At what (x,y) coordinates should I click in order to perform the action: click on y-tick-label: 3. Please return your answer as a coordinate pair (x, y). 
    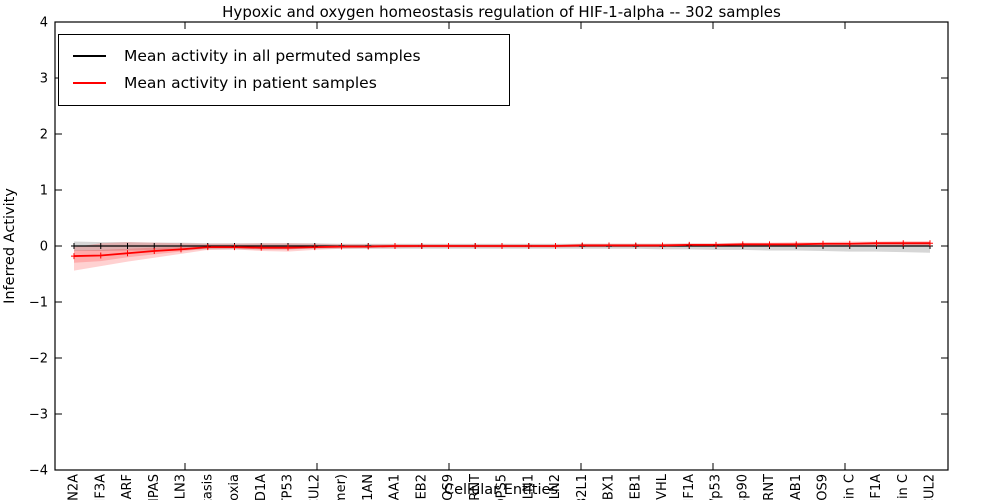
    Looking at the image, I should click on (44, 79).